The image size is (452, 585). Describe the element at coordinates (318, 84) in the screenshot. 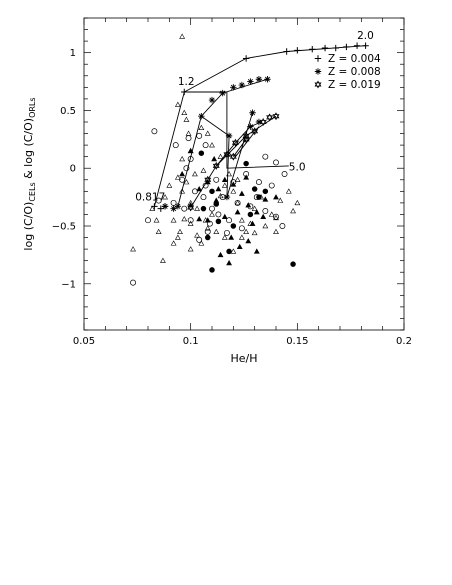

I see `legend-marker-star` at that location.